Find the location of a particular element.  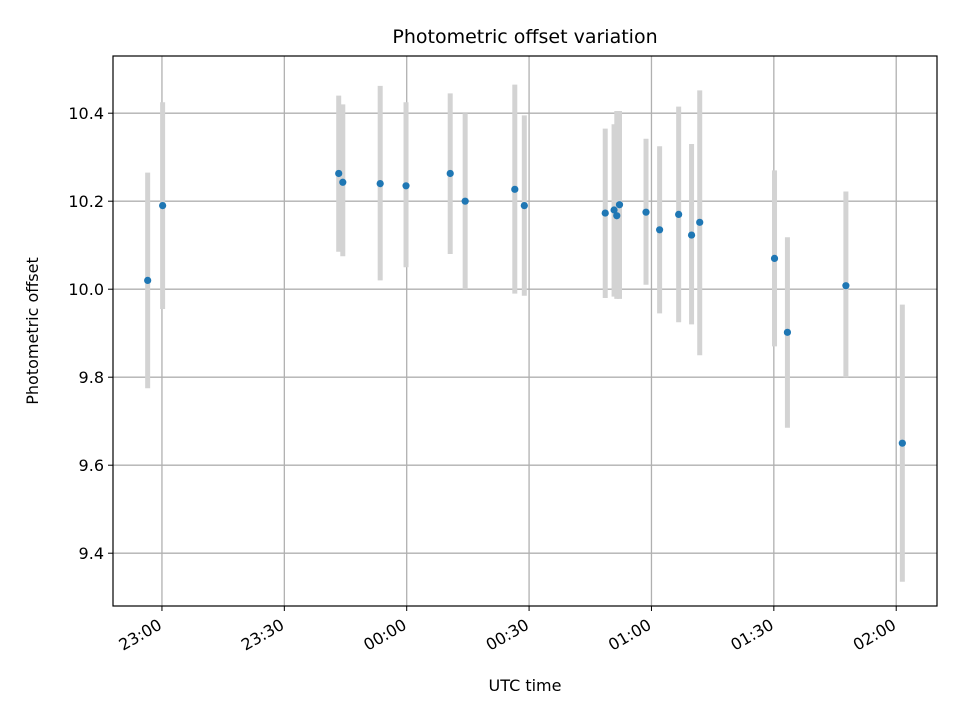

y-tick-label: 9.8 is located at coordinates (91, 377).